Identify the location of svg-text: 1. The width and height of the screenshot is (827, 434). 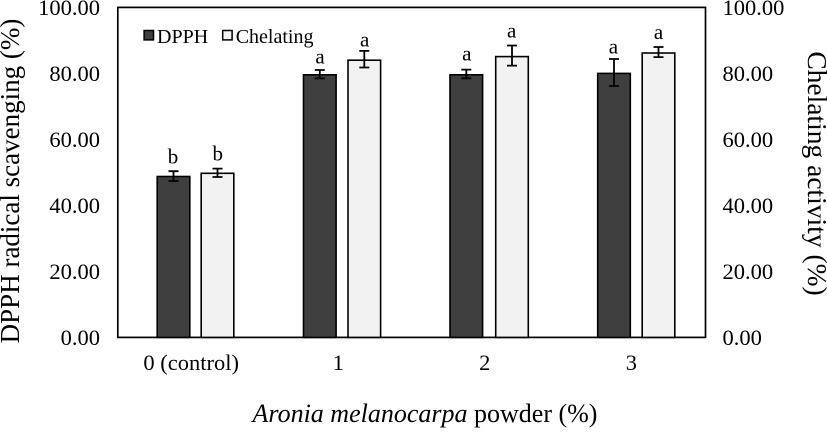
(338, 362).